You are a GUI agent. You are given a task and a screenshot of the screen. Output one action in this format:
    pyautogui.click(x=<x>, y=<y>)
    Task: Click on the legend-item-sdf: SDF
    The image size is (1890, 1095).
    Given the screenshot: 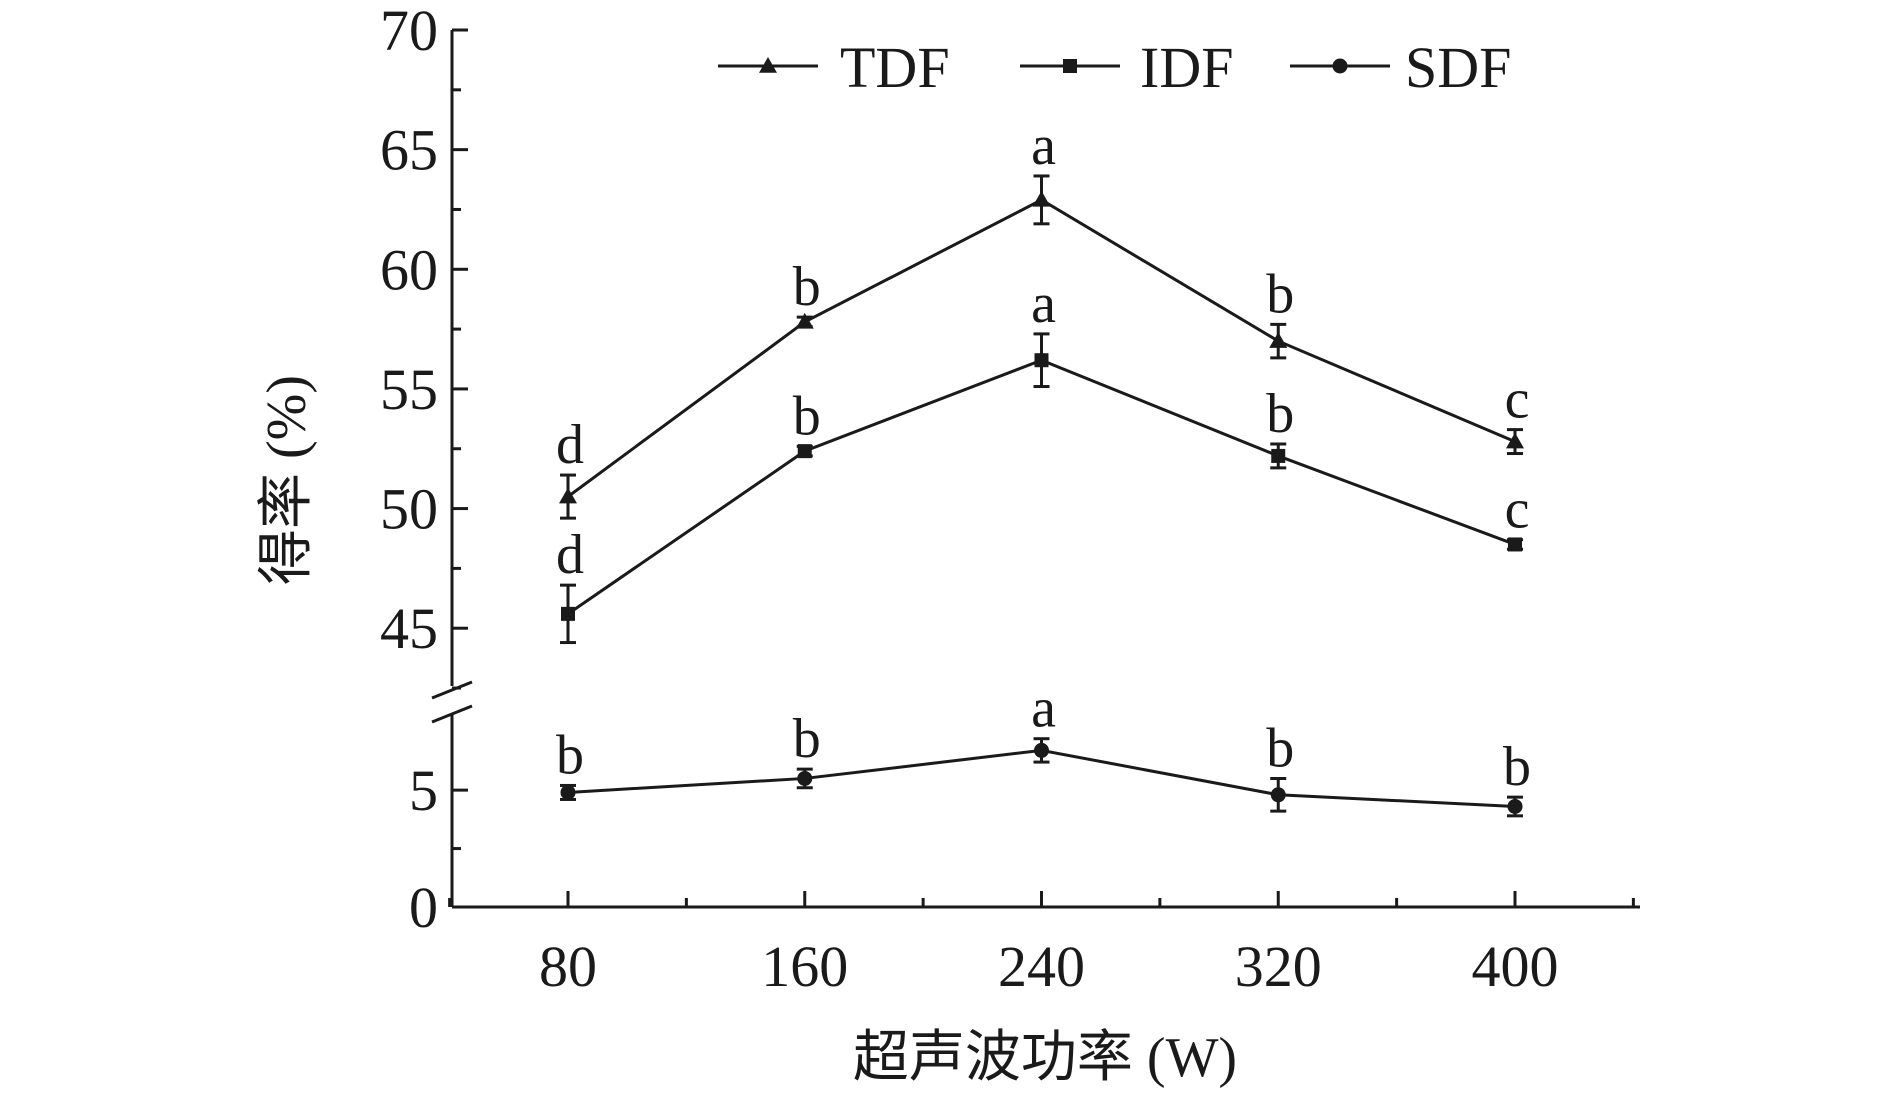 What is the action you would take?
    pyautogui.click(x=1400, y=67)
    